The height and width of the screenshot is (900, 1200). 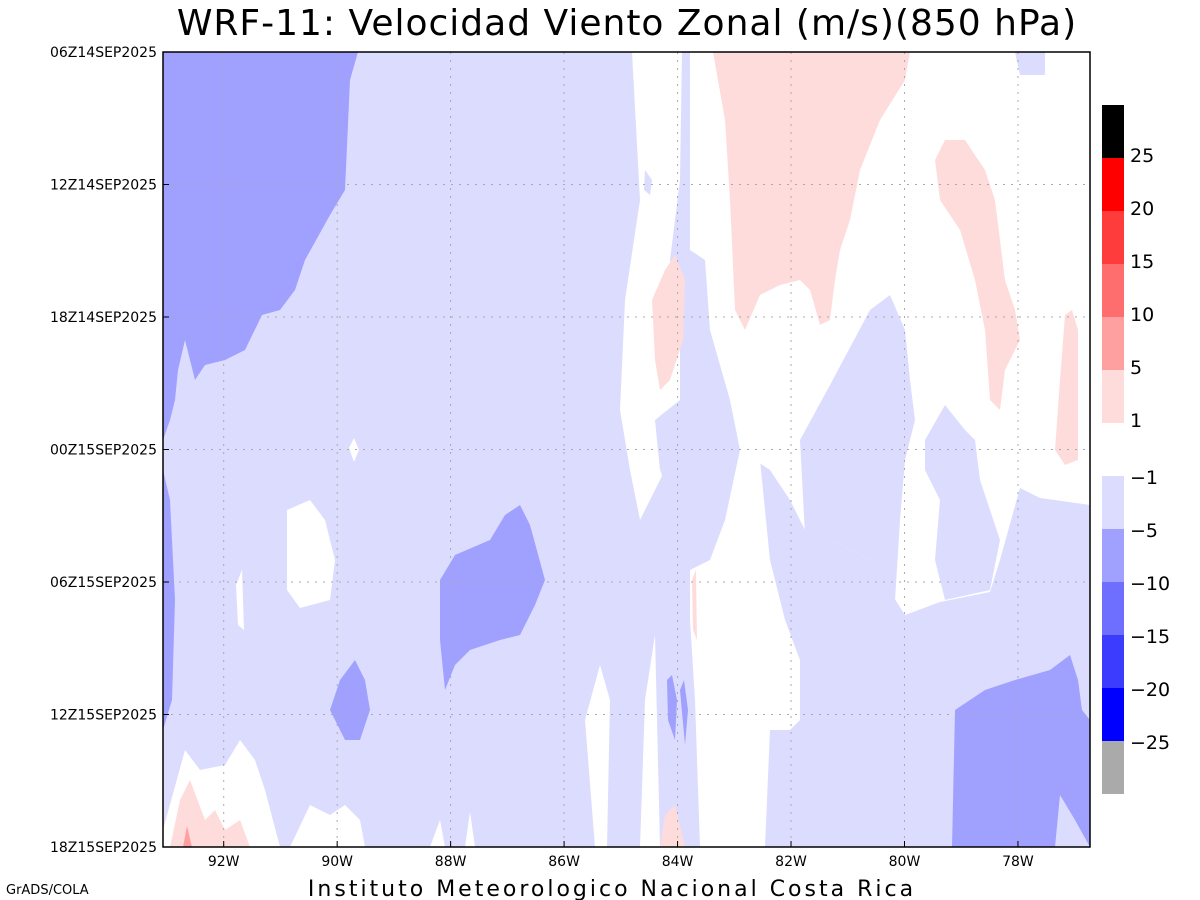 What do you see at coordinates (103, 451) in the screenshot?
I see `y-tick-label: 00Z15SEP2025` at bounding box center [103, 451].